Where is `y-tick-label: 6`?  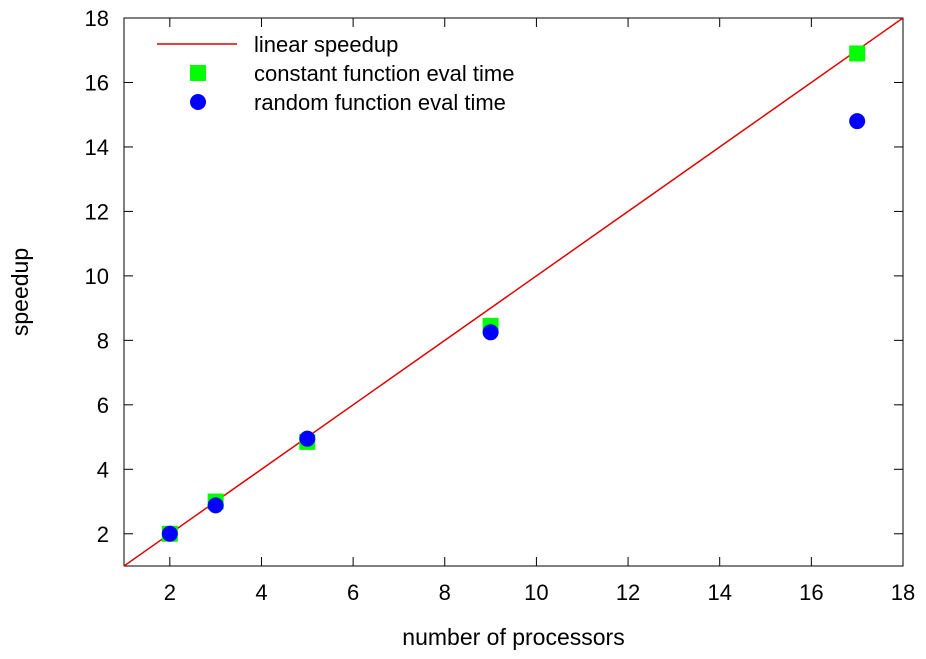 y-tick-label: 6 is located at coordinates (103, 405).